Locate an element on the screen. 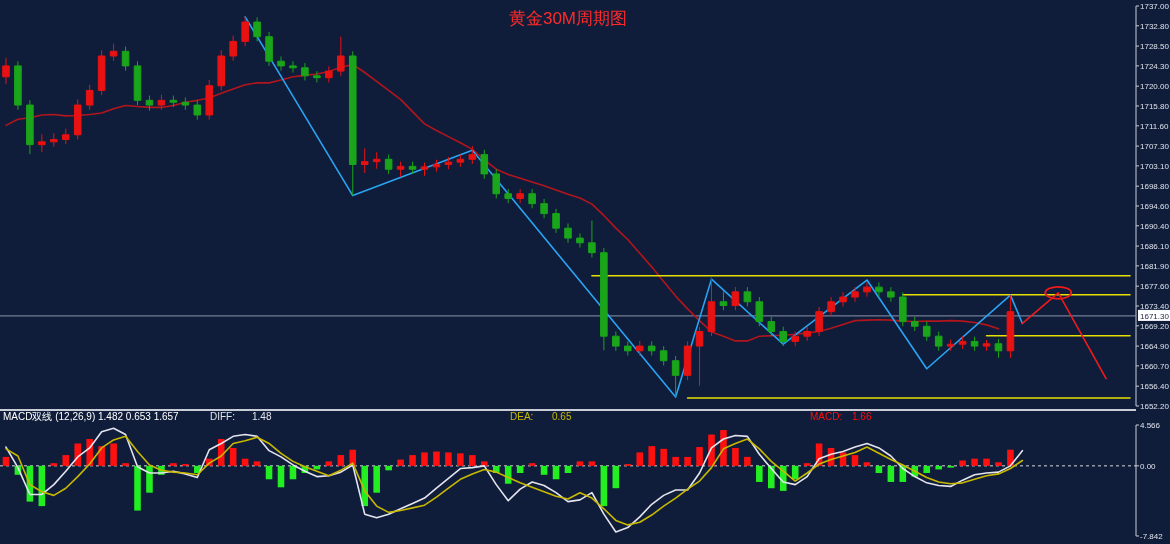 The height and width of the screenshot is (544, 1170). y-tick-label: 1737.00 is located at coordinates (1155, 6).